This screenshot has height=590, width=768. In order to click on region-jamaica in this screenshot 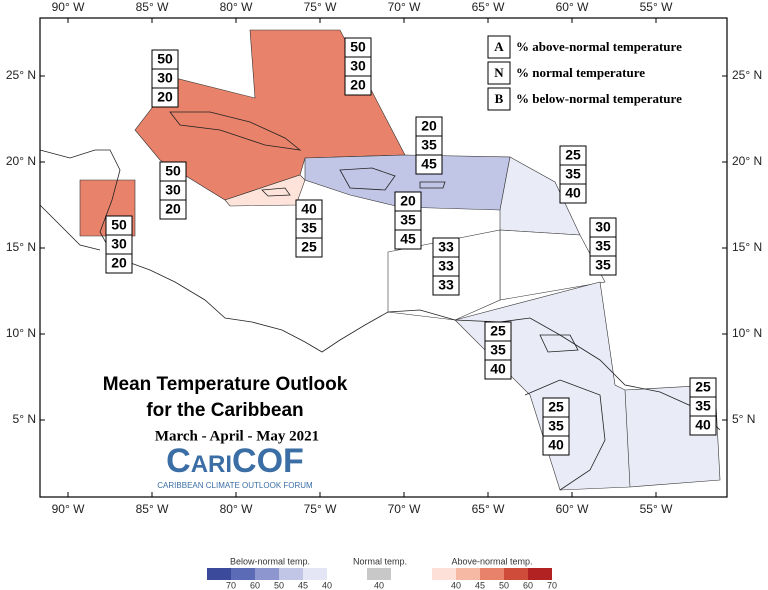, I will do `click(265, 190)`.